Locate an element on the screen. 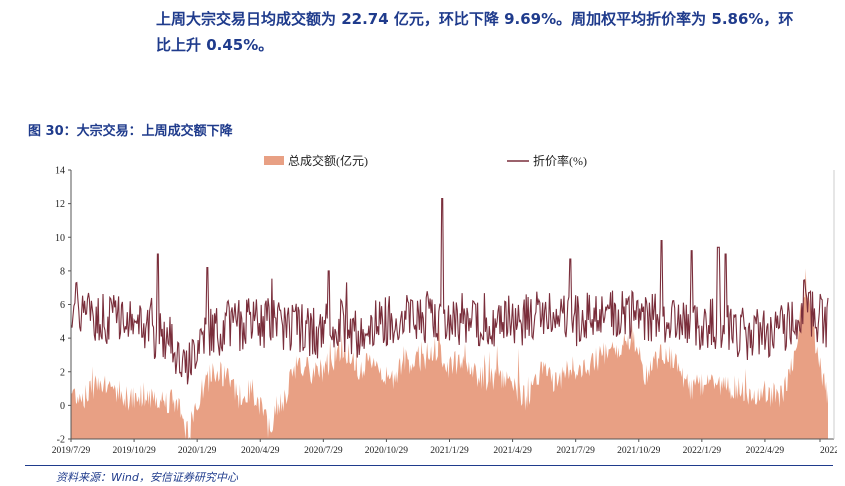 The height and width of the screenshot is (486, 845). legend-swatch-volume is located at coordinates (274, 160).